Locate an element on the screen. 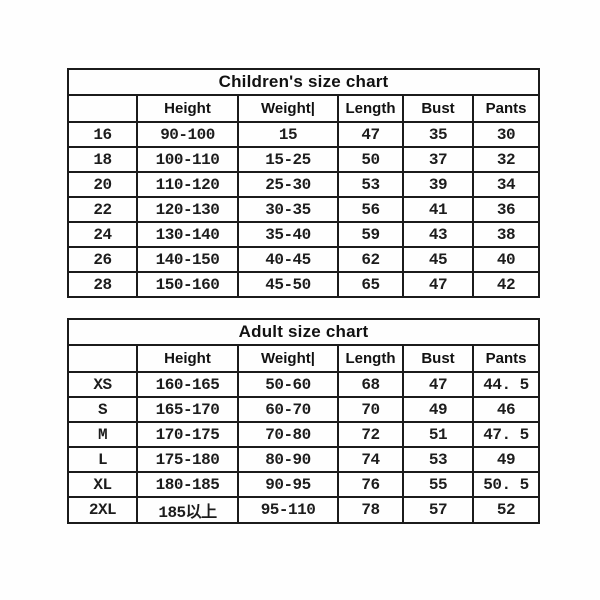 This screenshot has height=600, width=600. size-value: 43 is located at coordinates (438, 234).